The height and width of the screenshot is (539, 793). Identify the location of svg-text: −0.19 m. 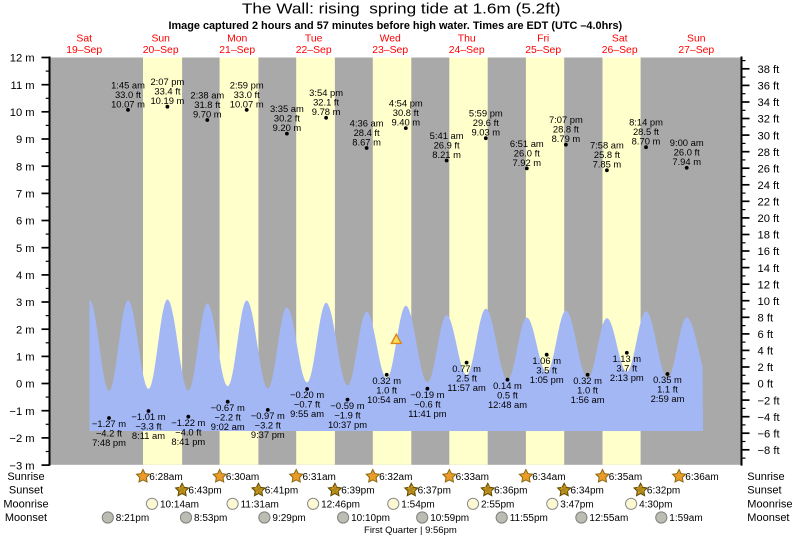
(427, 394).